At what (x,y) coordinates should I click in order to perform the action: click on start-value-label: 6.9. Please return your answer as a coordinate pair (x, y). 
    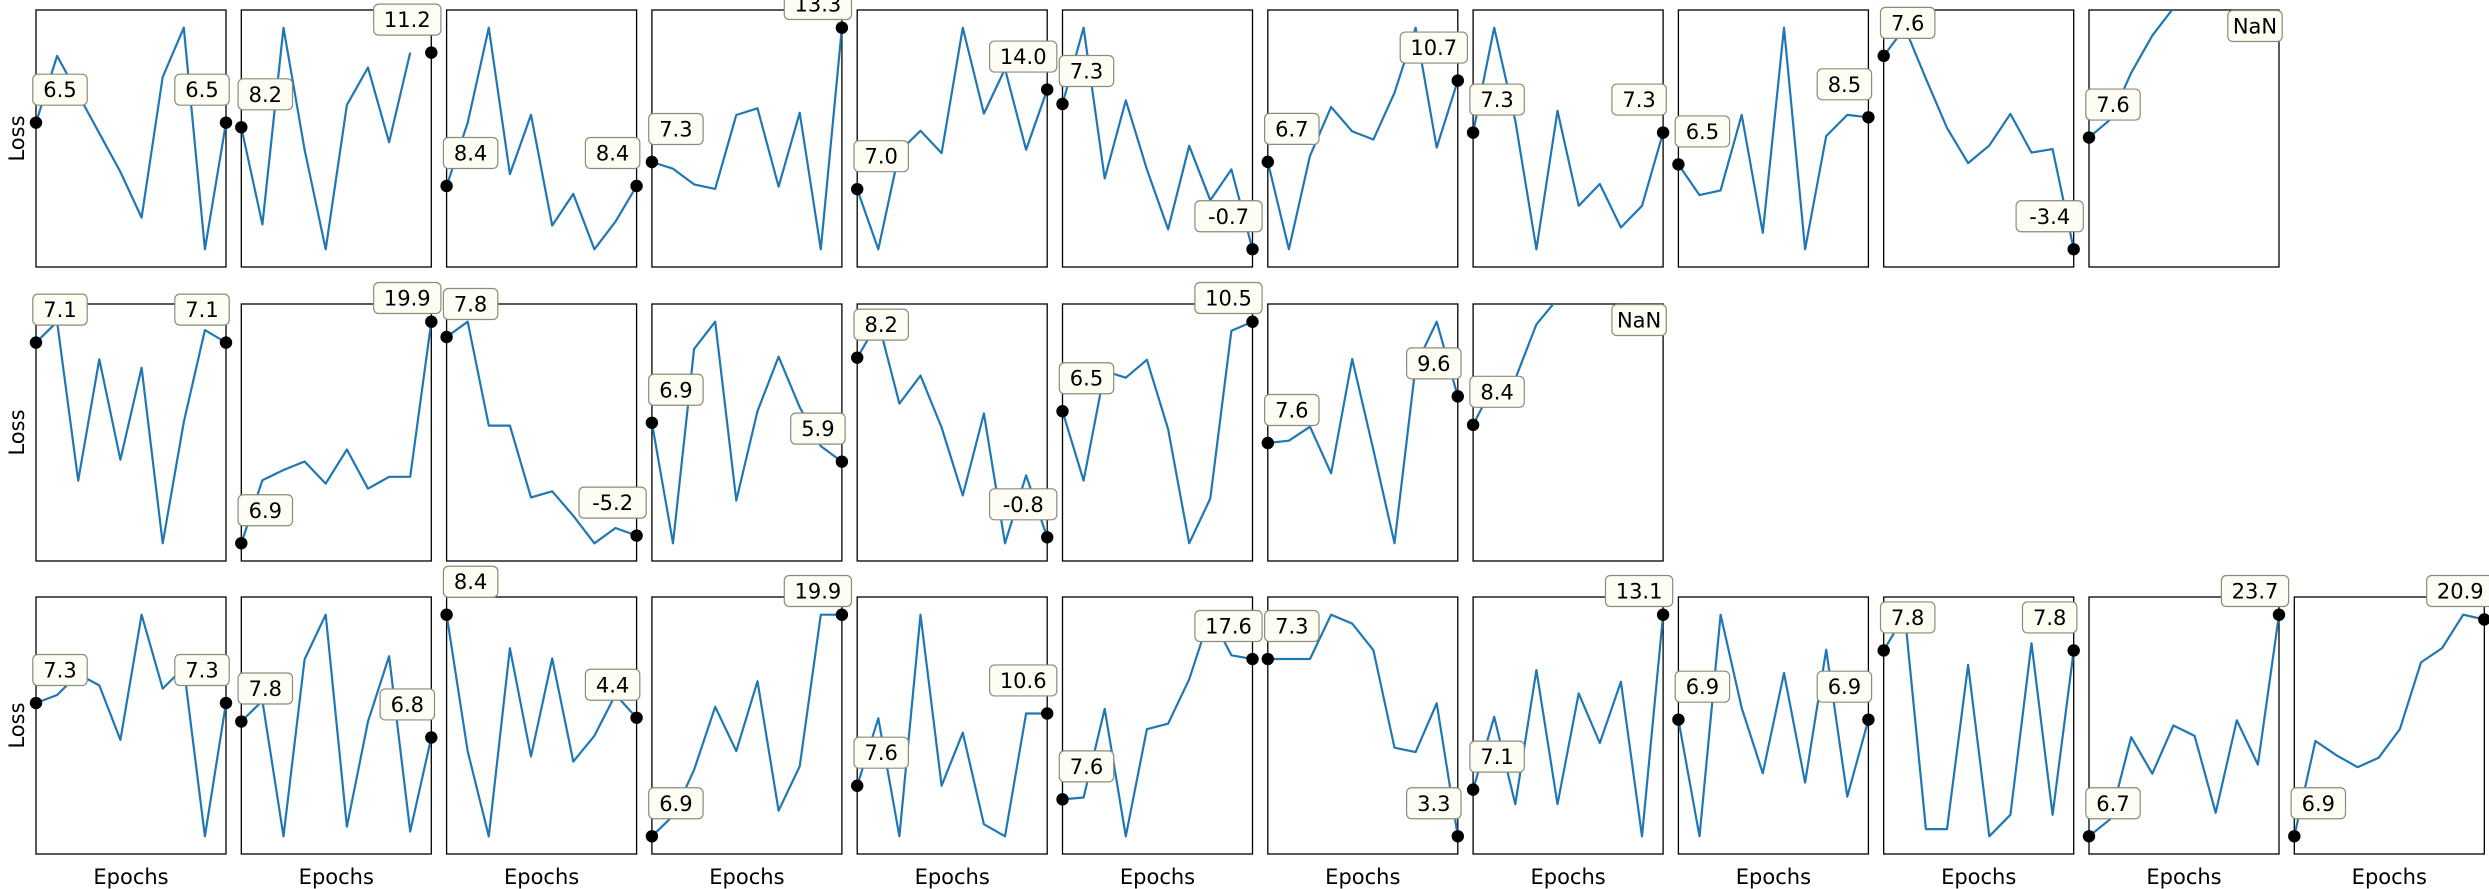
    Looking at the image, I should click on (2318, 804).